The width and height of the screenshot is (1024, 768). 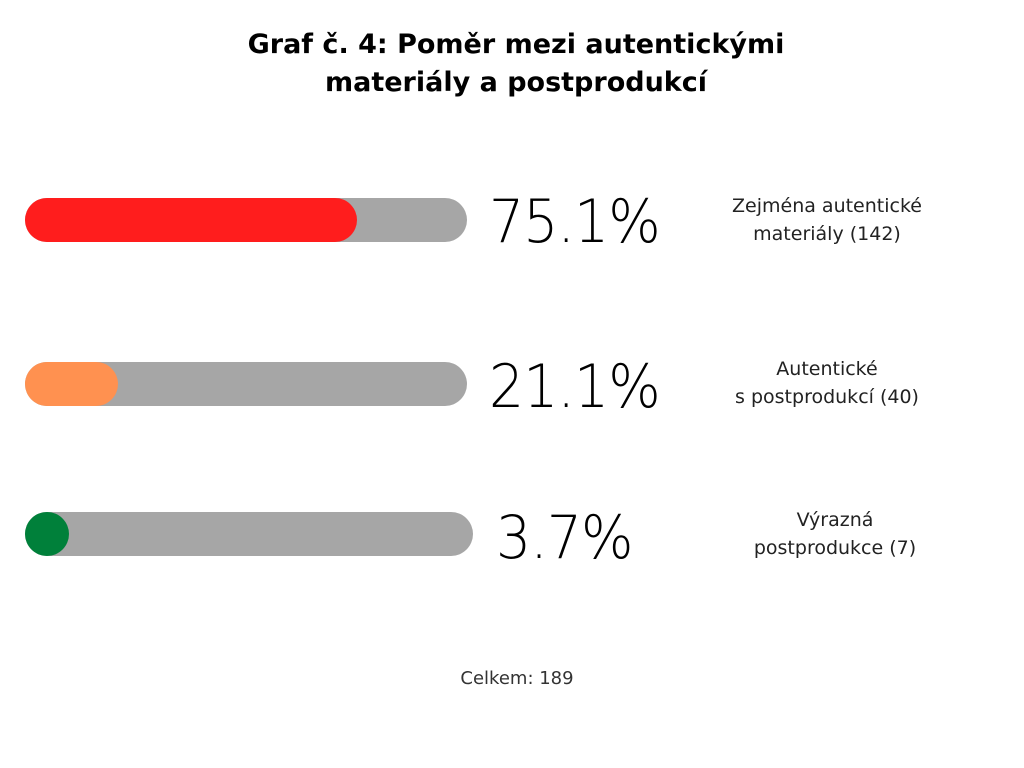 I want to click on category-label: Výrazná postprodukce (7), so click(x=835, y=534).